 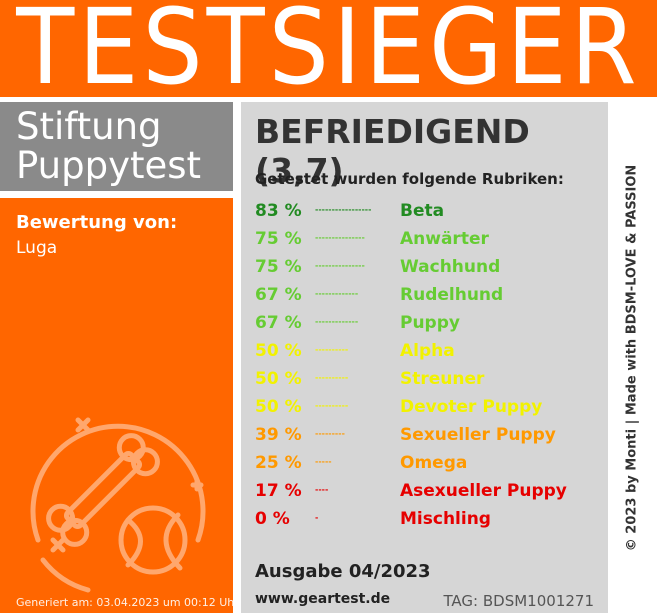 What do you see at coordinates (444, 239) in the screenshot?
I see `rubric-name: Anwärter` at bounding box center [444, 239].